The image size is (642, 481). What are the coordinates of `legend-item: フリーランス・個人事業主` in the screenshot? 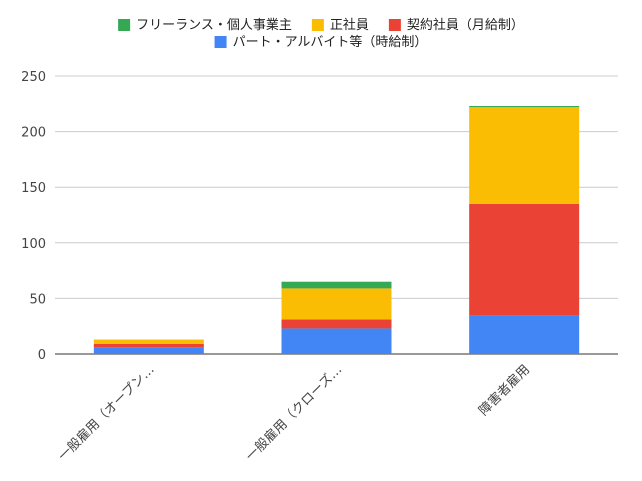 It's located at (205, 25).